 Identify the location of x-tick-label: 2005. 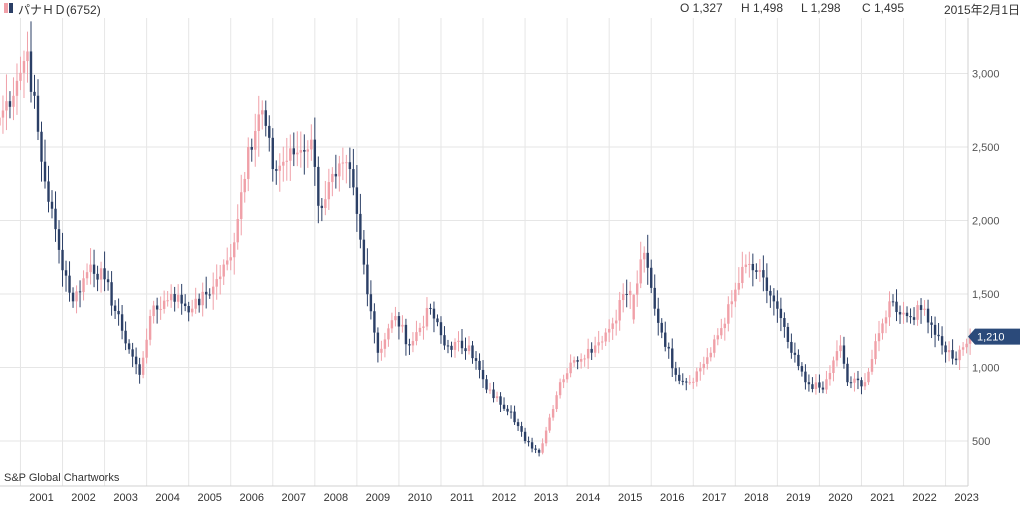
(209, 498).